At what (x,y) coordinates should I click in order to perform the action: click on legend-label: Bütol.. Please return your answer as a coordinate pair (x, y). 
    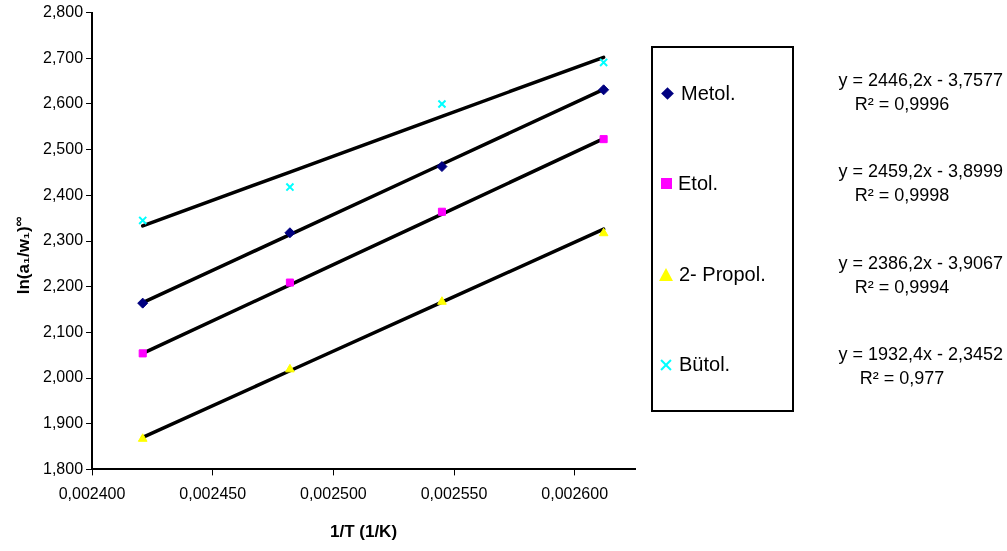
    Looking at the image, I should click on (705, 365).